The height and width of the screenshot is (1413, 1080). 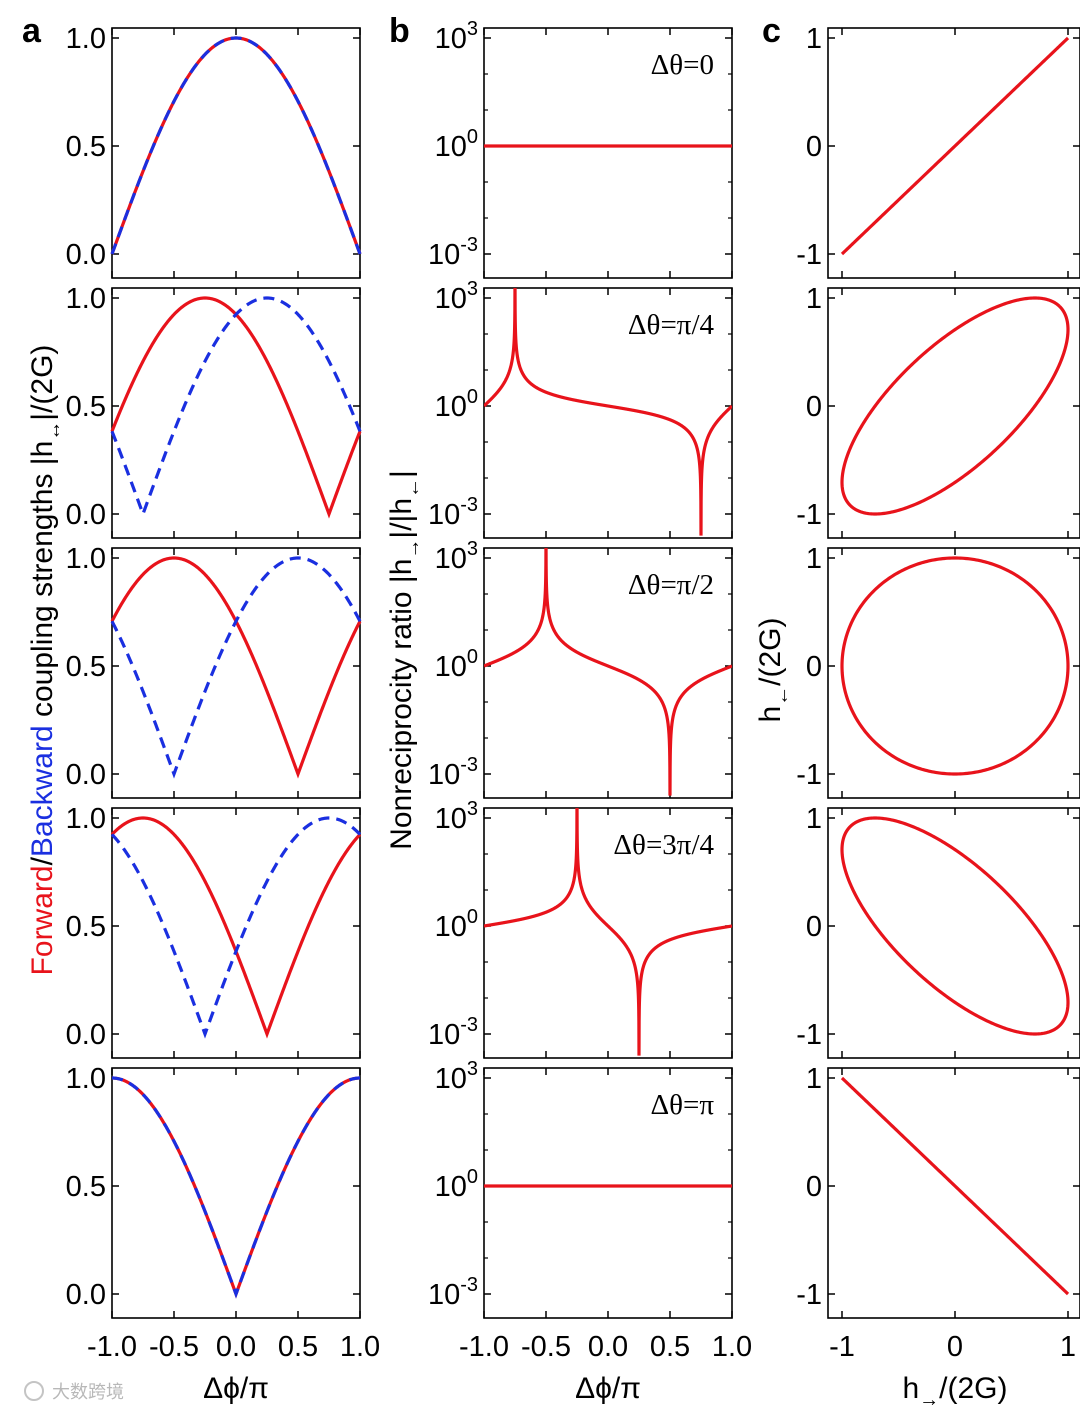 What do you see at coordinates (771, 31) in the screenshot?
I see `panel-letter-c: c` at bounding box center [771, 31].